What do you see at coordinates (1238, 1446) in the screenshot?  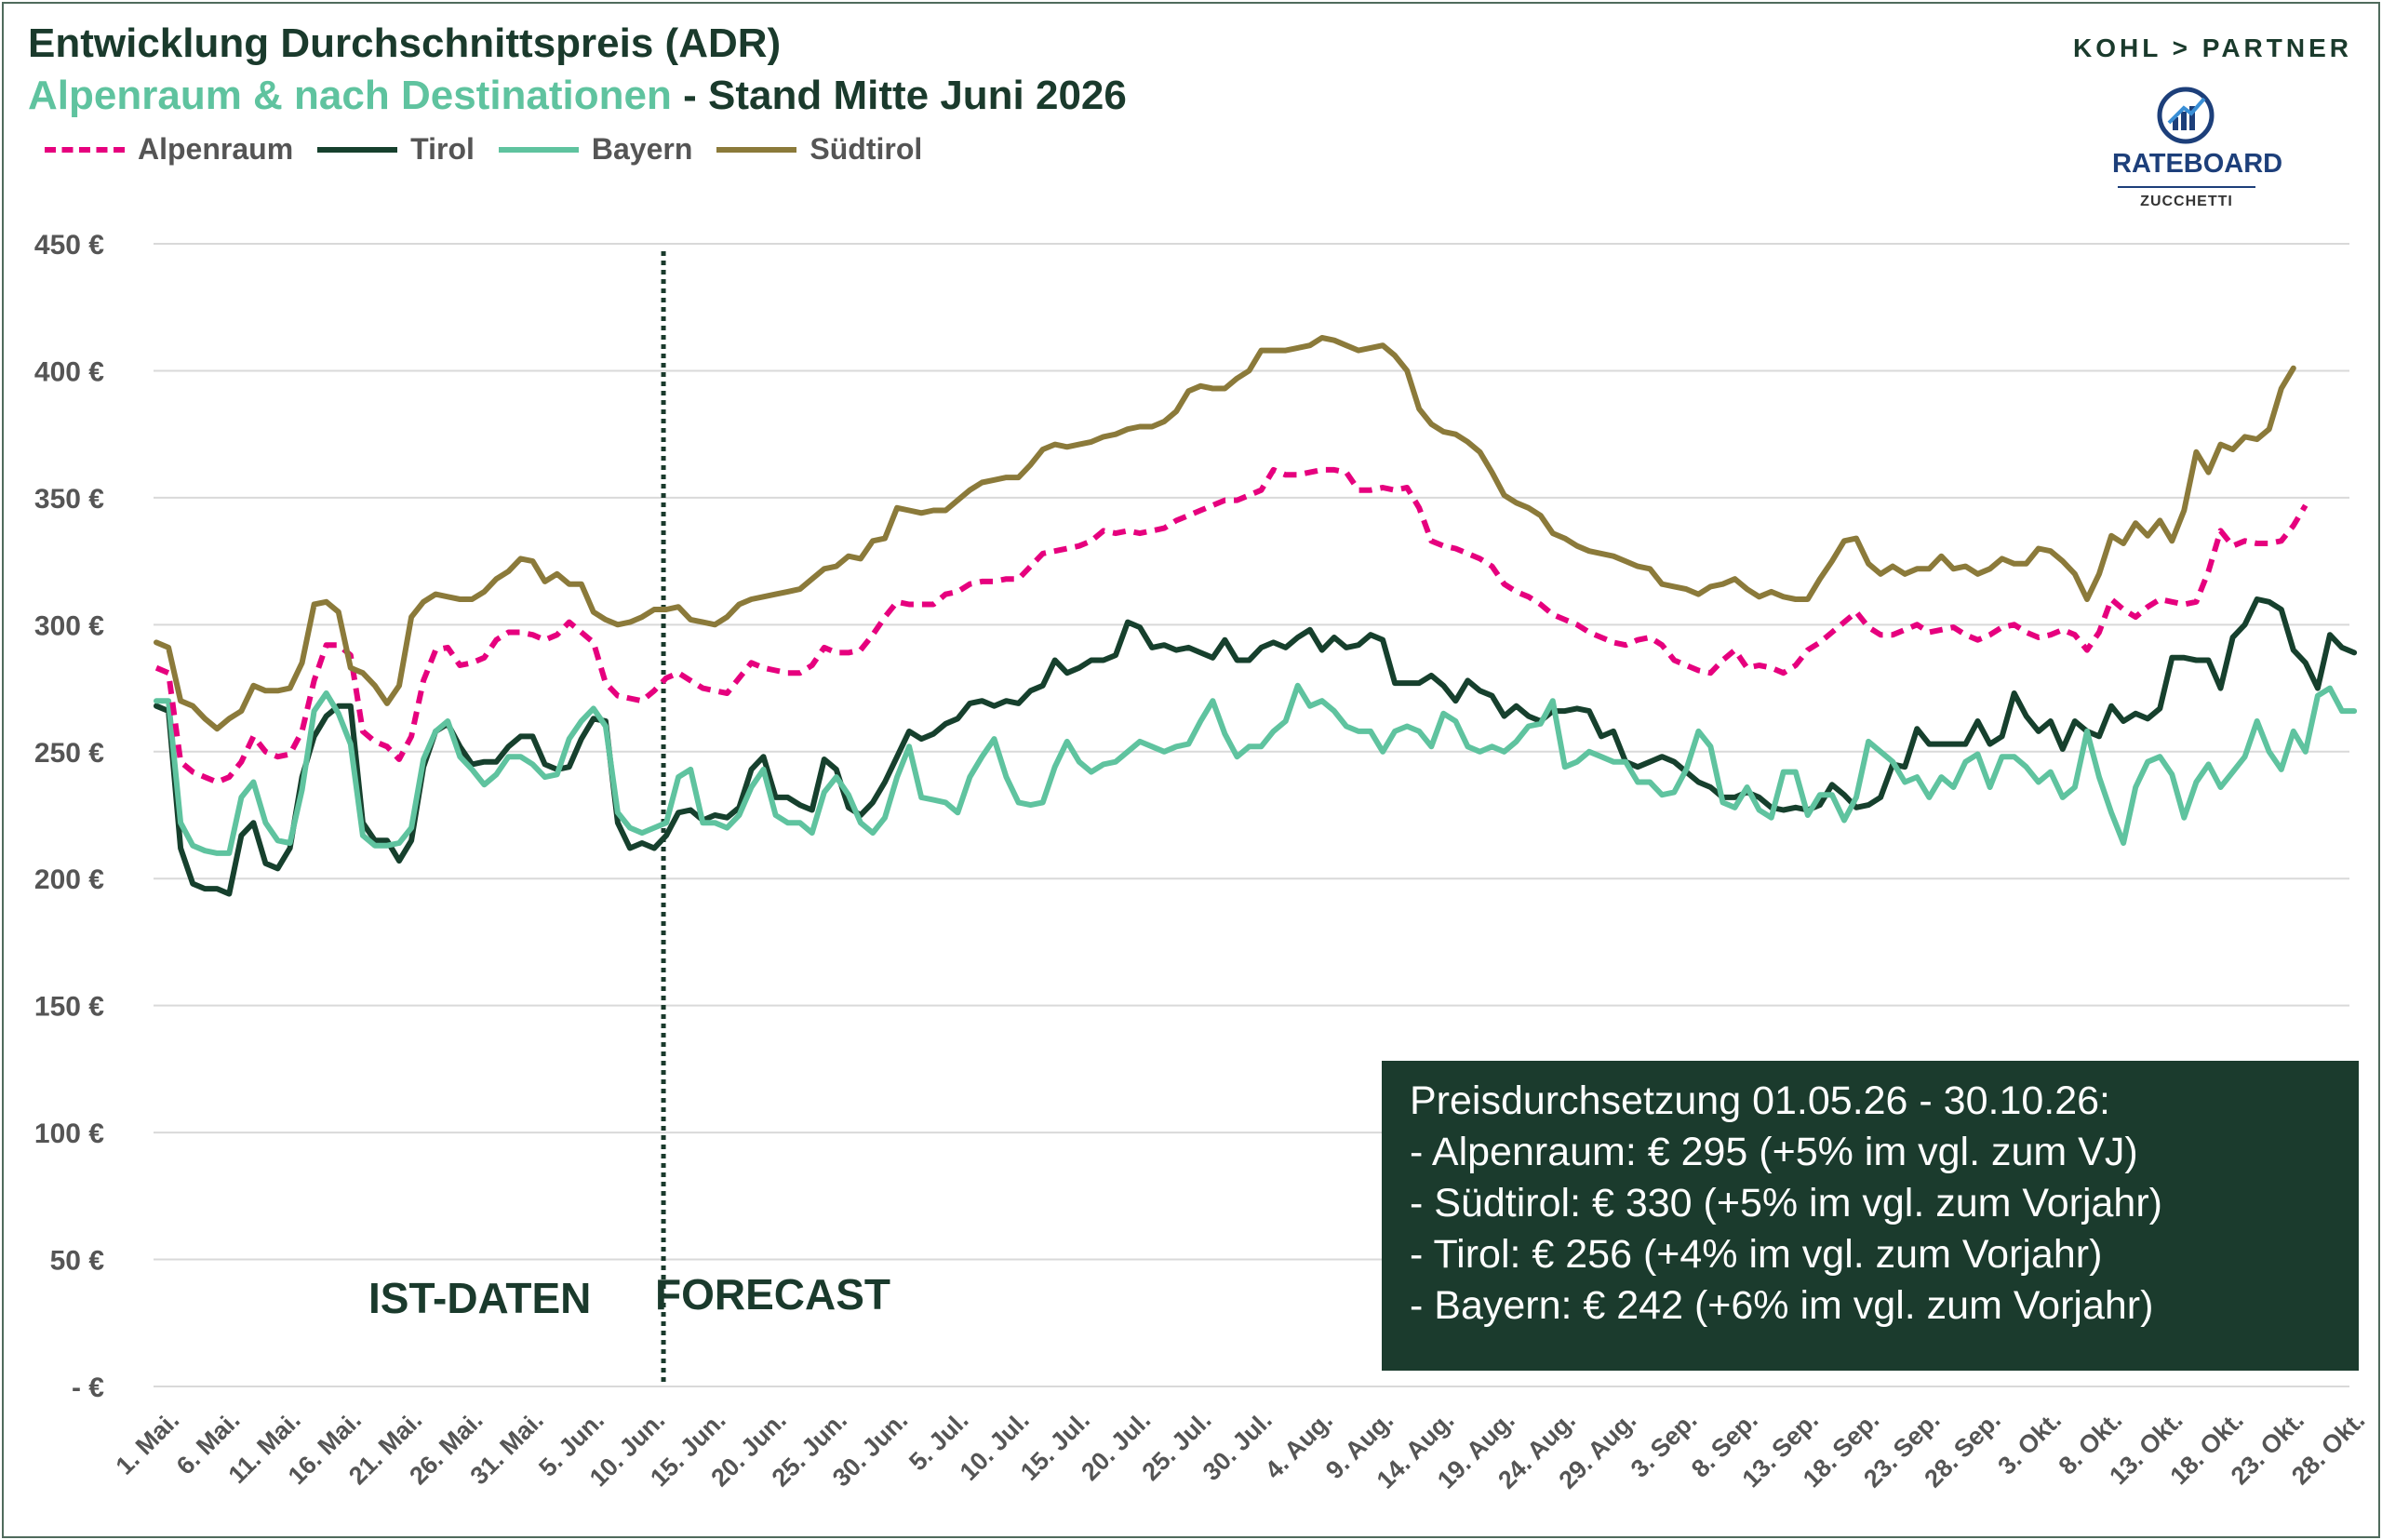 I see `x-tick-label: 30. Jul.` at bounding box center [1238, 1446].